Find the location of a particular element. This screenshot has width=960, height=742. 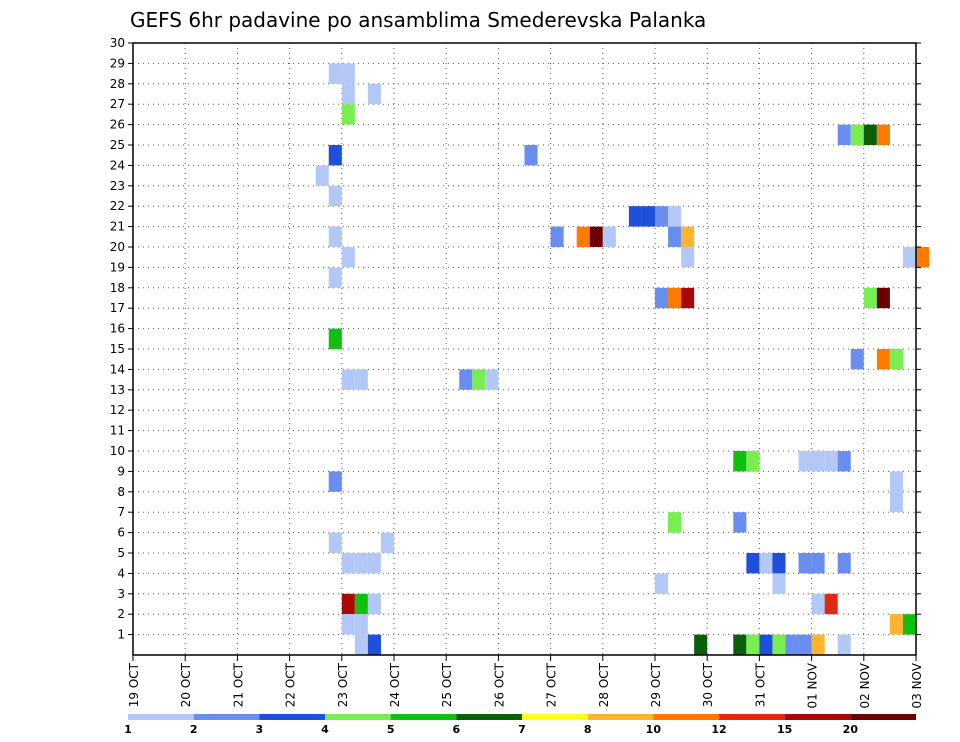

y-tick-label: 29 is located at coordinates (117, 63).